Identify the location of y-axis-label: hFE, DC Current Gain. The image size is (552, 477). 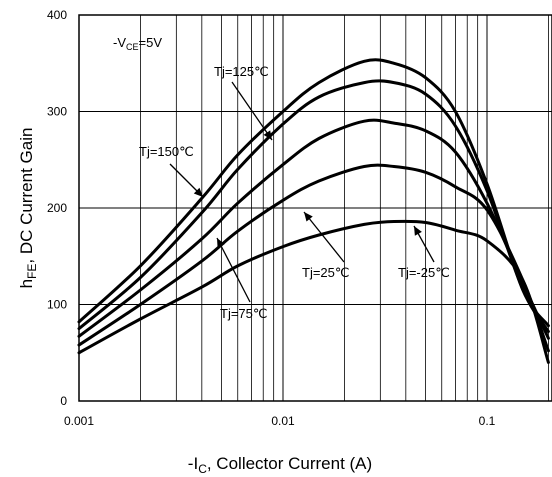
(28, 208).